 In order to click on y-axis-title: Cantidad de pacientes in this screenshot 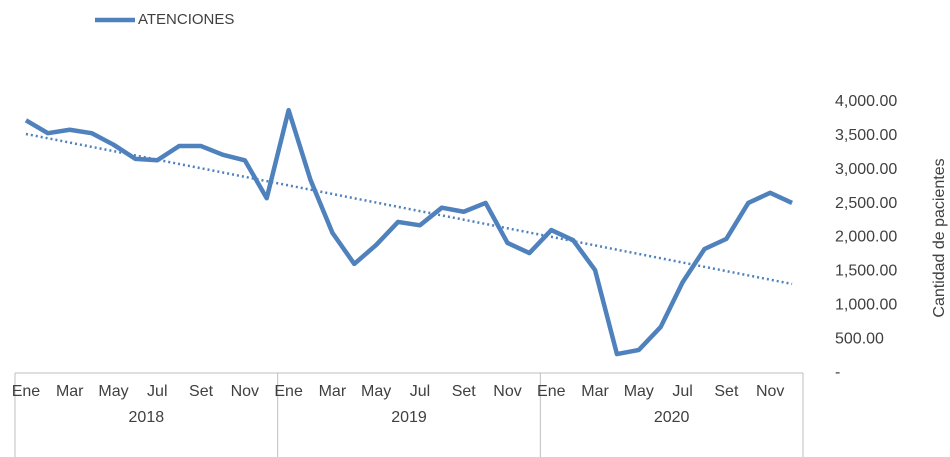, I will do `click(939, 237)`.